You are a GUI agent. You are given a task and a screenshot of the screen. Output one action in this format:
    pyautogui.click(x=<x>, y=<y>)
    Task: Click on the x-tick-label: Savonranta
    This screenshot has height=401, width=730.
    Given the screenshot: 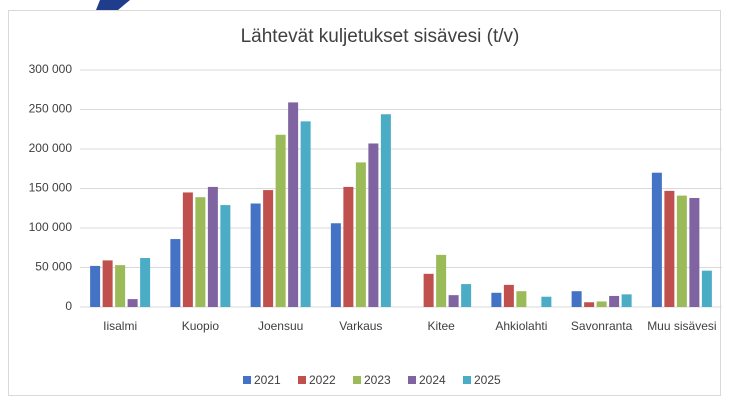 What is the action you would take?
    pyautogui.click(x=601, y=326)
    